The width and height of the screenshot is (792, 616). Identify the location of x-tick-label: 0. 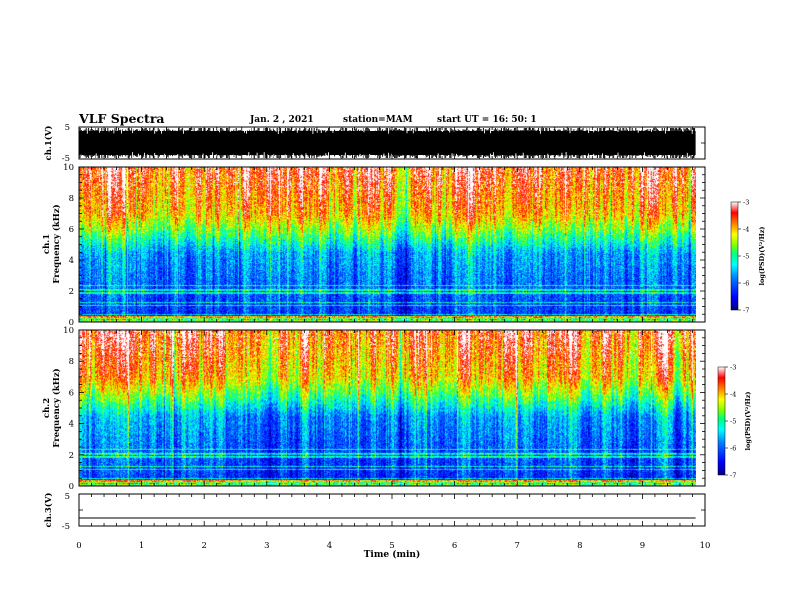
(78, 546).